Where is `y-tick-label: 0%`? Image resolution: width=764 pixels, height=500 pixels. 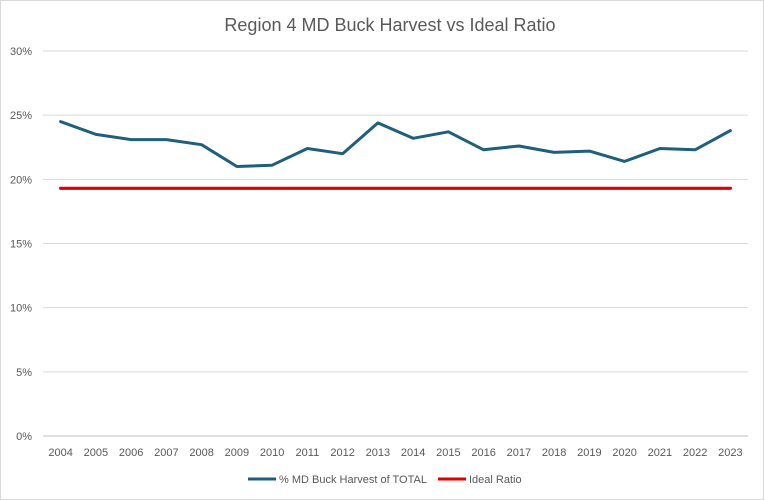
y-tick-label: 0% is located at coordinates (24, 437).